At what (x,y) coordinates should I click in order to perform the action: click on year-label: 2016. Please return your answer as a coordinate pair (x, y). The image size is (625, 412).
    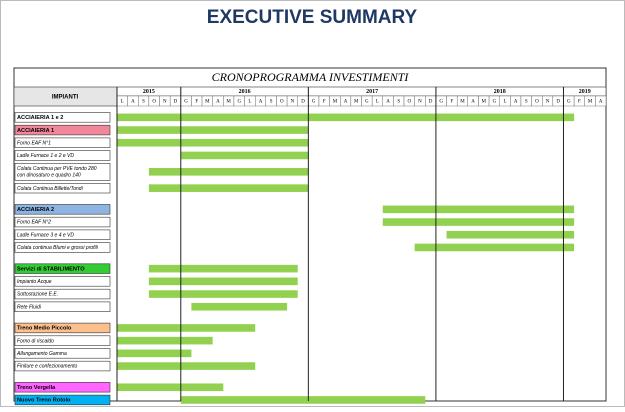
    Looking at the image, I should click on (245, 92).